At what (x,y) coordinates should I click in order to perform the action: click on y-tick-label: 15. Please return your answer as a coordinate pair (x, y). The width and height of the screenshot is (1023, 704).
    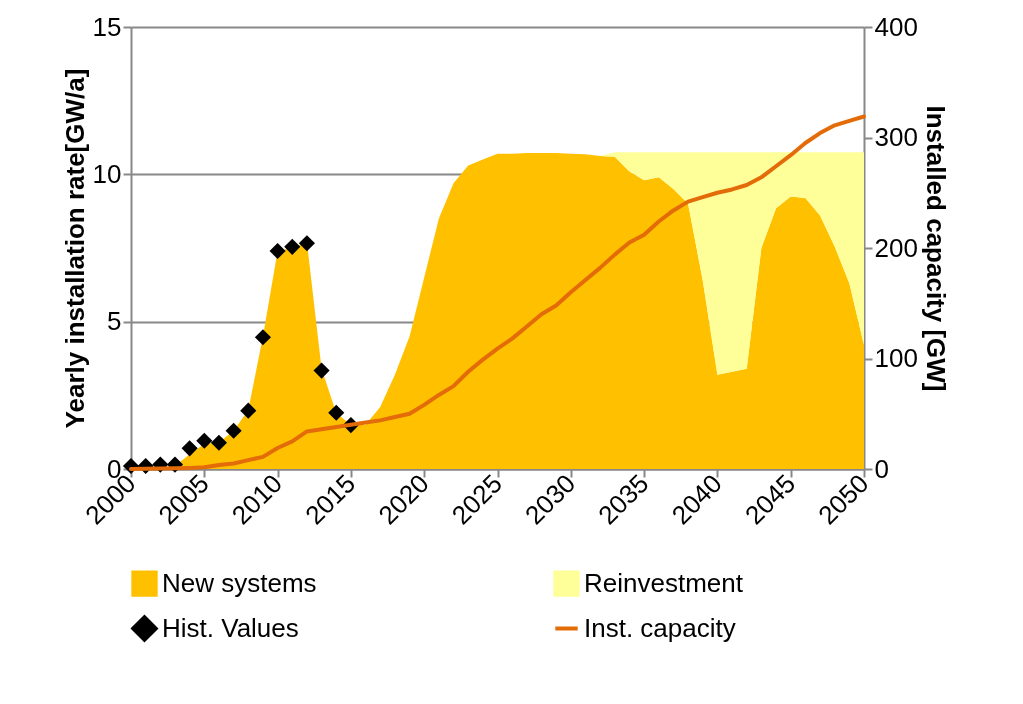
    Looking at the image, I should click on (107, 26).